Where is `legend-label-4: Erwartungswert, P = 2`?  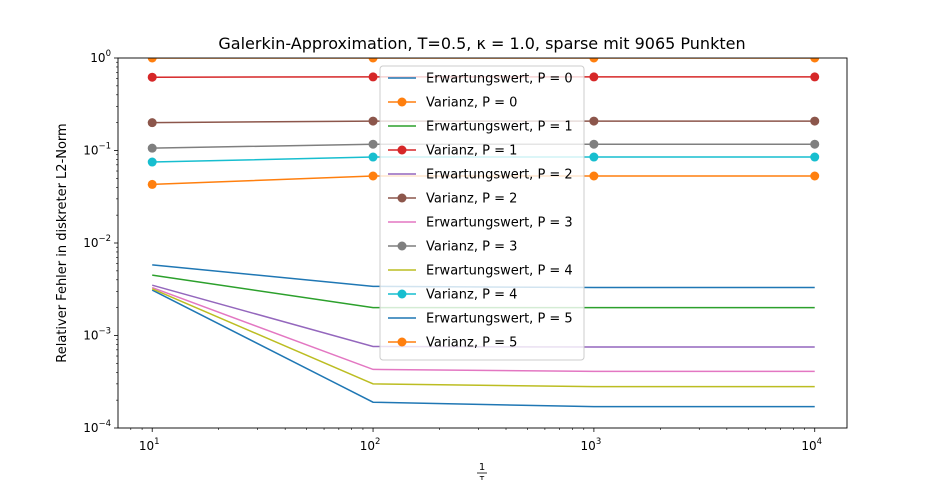
legend-label-4: Erwartungswert, P = 2 is located at coordinates (499, 175).